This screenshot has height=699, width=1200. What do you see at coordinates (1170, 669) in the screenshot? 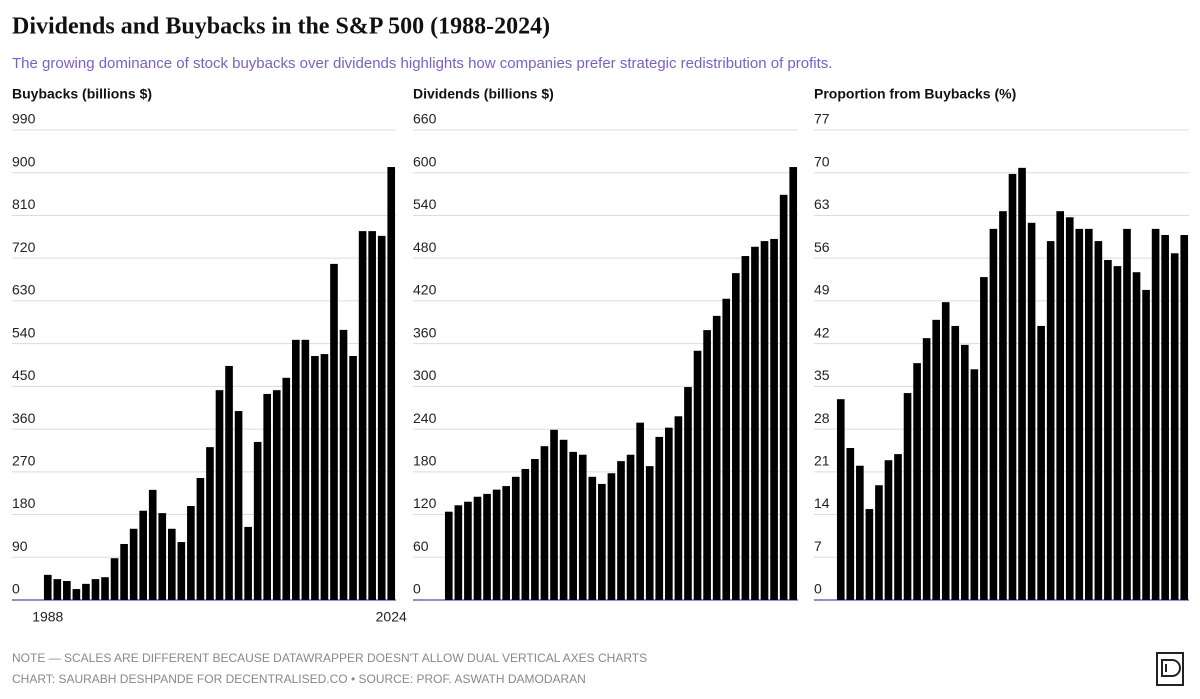
I see `logo` at bounding box center [1170, 669].